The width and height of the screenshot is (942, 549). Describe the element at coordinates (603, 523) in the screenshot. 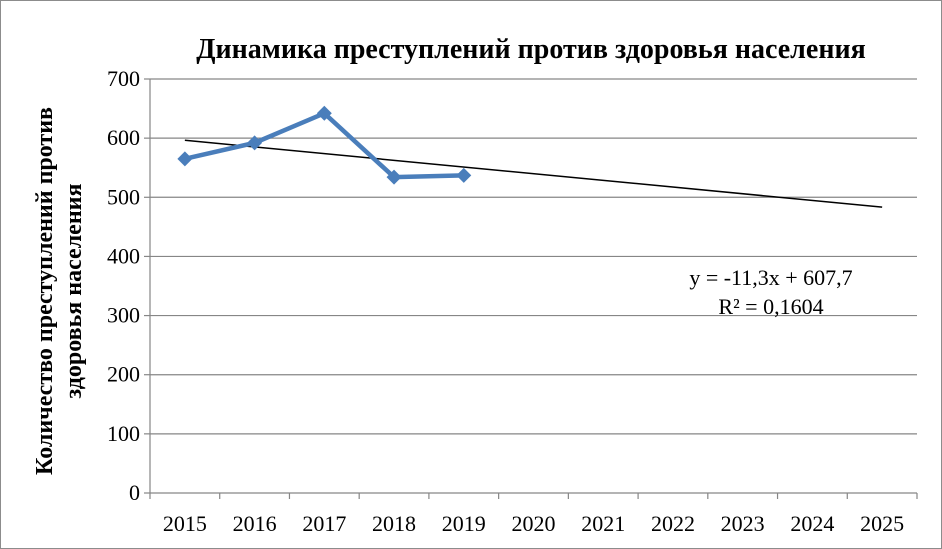

I see `x-tick-label: 2021` at that location.